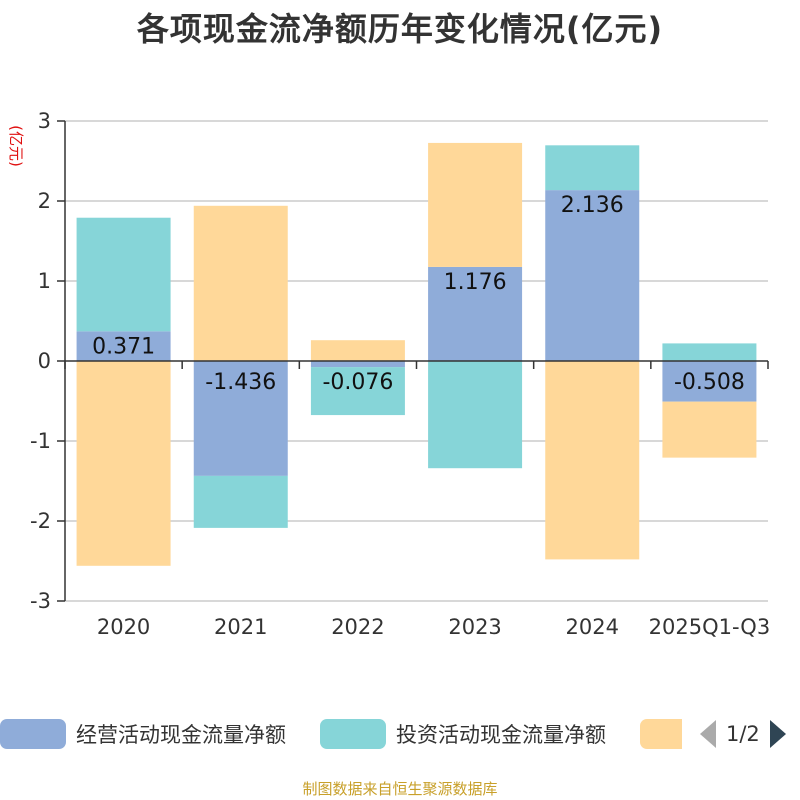  I want to click on x-tick-label-2025Q1-Q3: 2025Q1-Q3, so click(710, 627).